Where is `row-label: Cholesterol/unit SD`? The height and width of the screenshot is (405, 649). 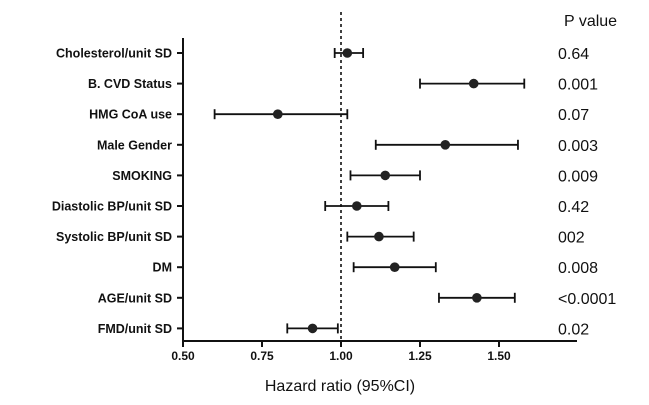
row-label: Cholesterol/unit SD is located at coordinates (114, 54).